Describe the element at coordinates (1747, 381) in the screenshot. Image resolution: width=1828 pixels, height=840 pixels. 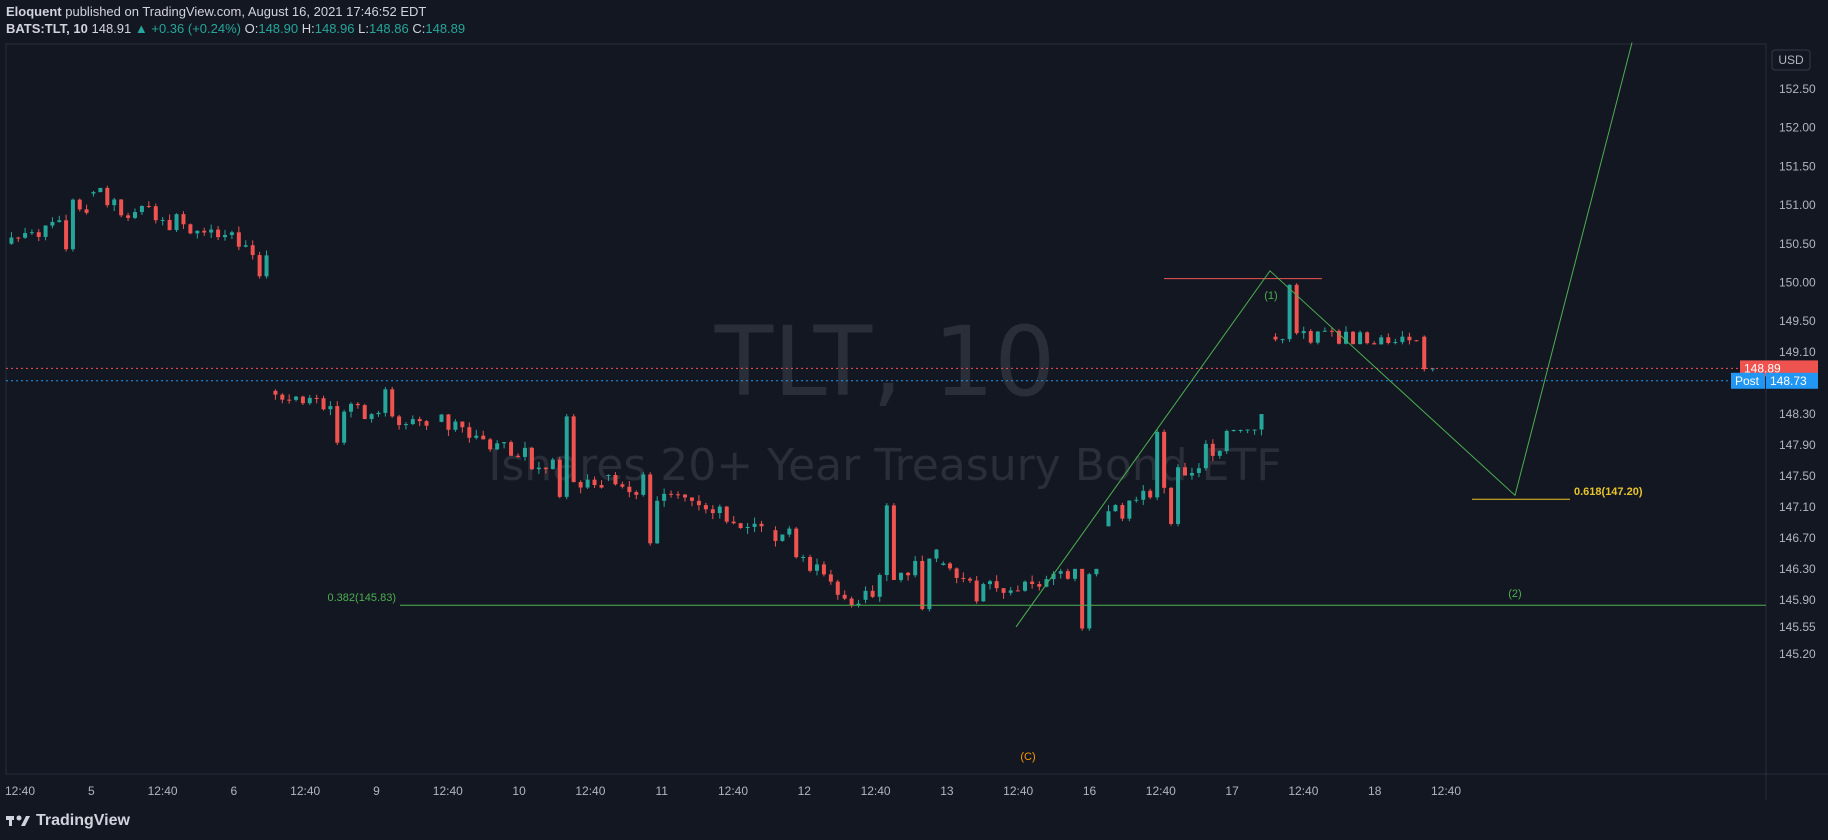
I see `post-label: Post` at that location.